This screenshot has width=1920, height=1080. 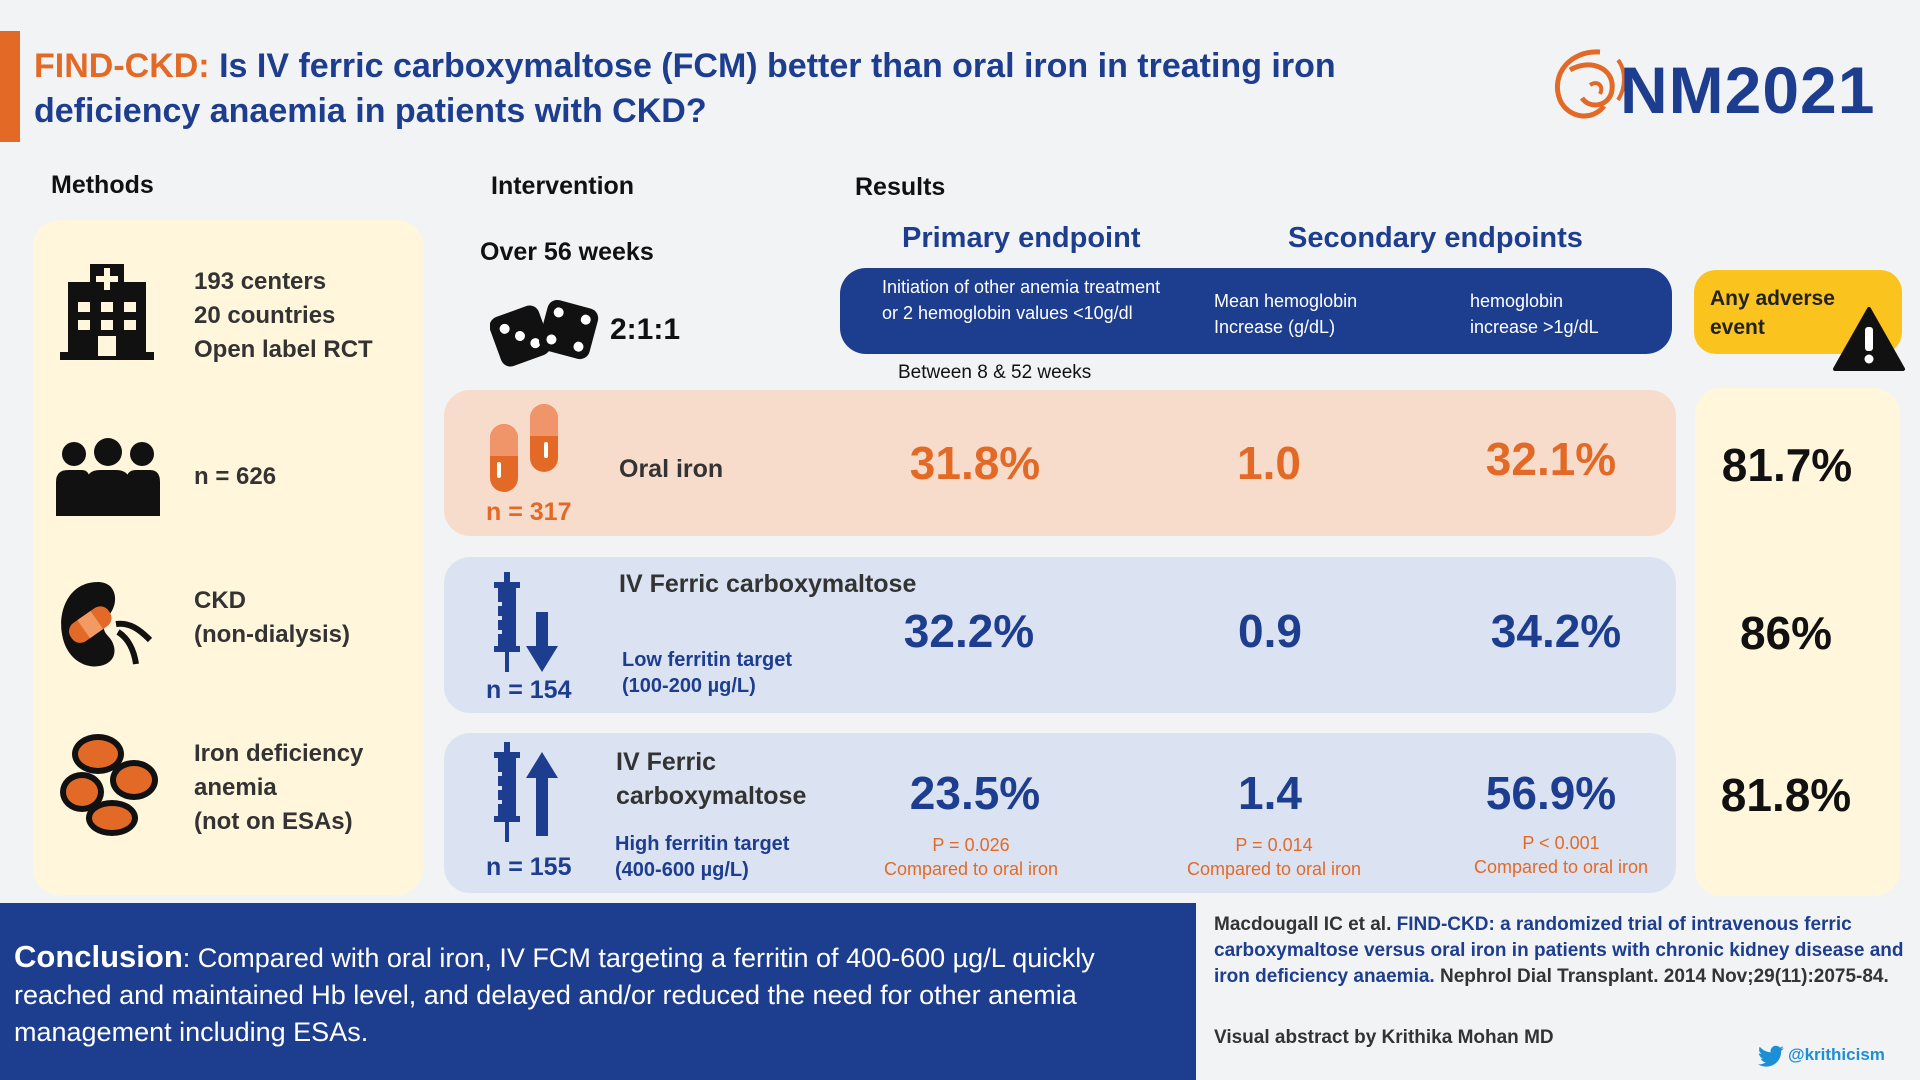 I want to click on secondary-endpoint-2-definition: hemoglobin increase >1g/dL, so click(x=1534, y=314).